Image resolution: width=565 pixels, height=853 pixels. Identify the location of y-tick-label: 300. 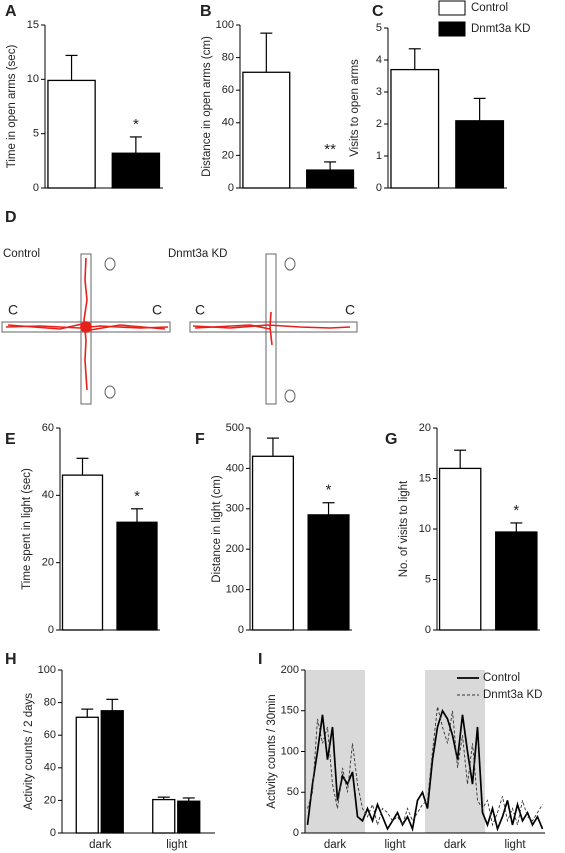
(235, 509).